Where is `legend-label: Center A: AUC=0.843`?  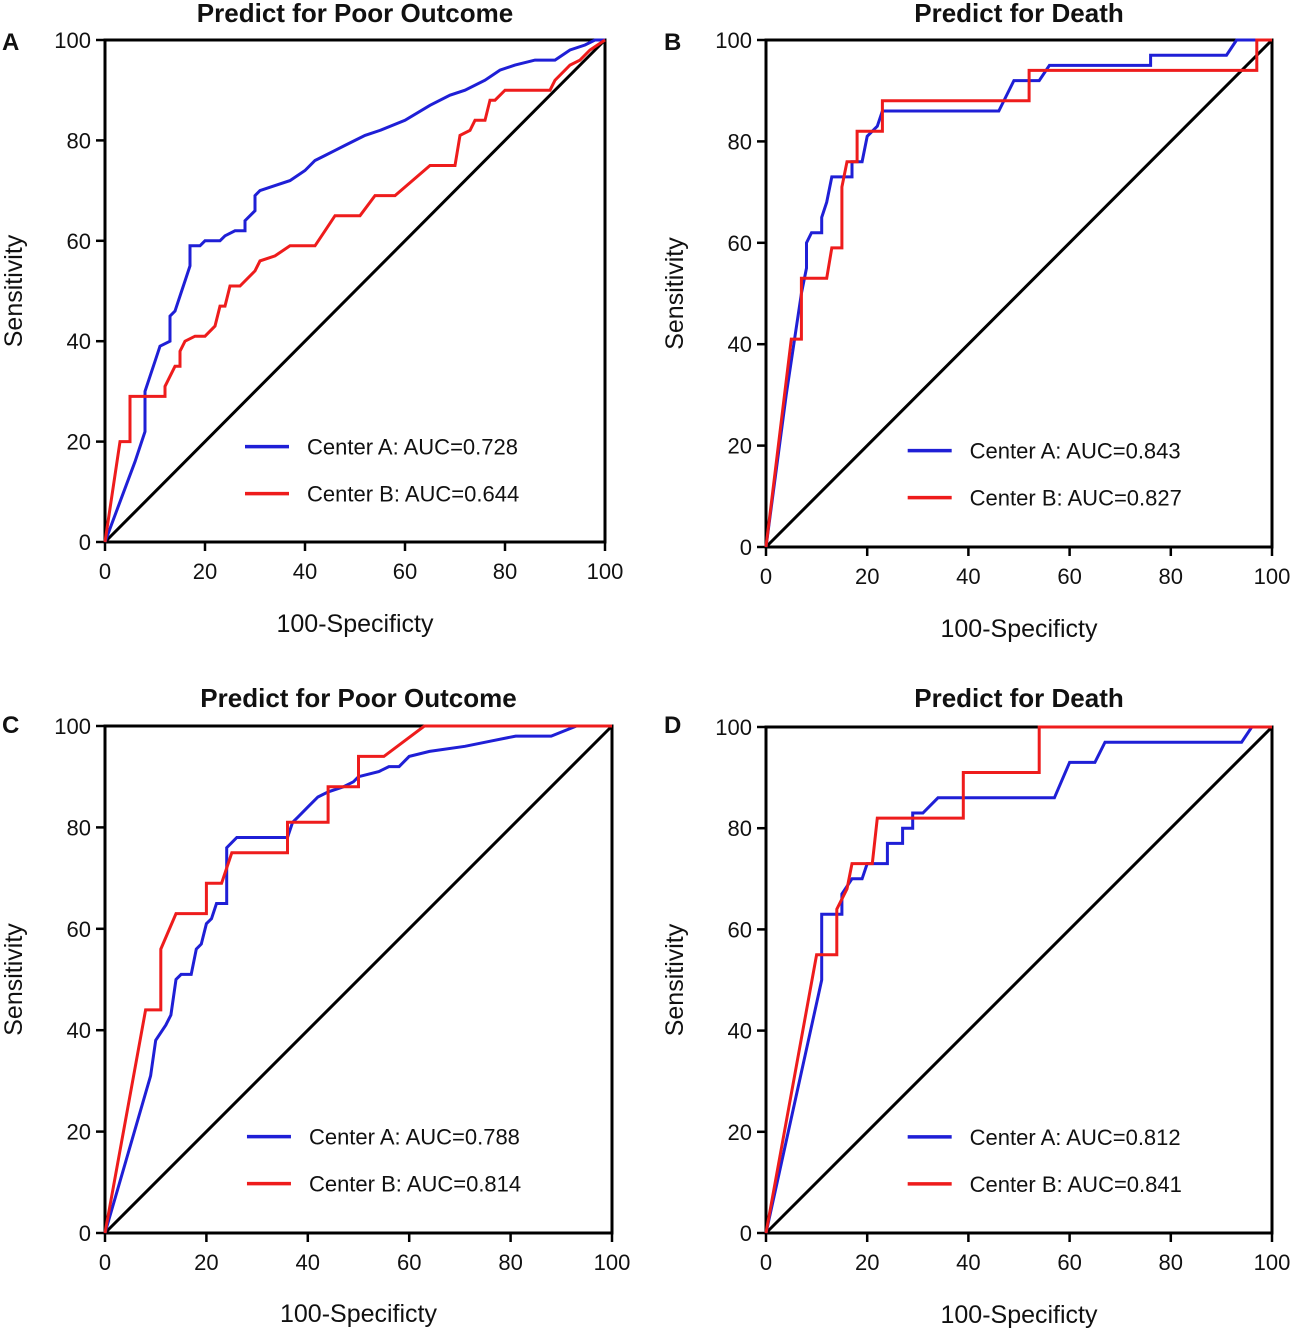
legend-label: Center A: AUC=0.843 is located at coordinates (1075, 451).